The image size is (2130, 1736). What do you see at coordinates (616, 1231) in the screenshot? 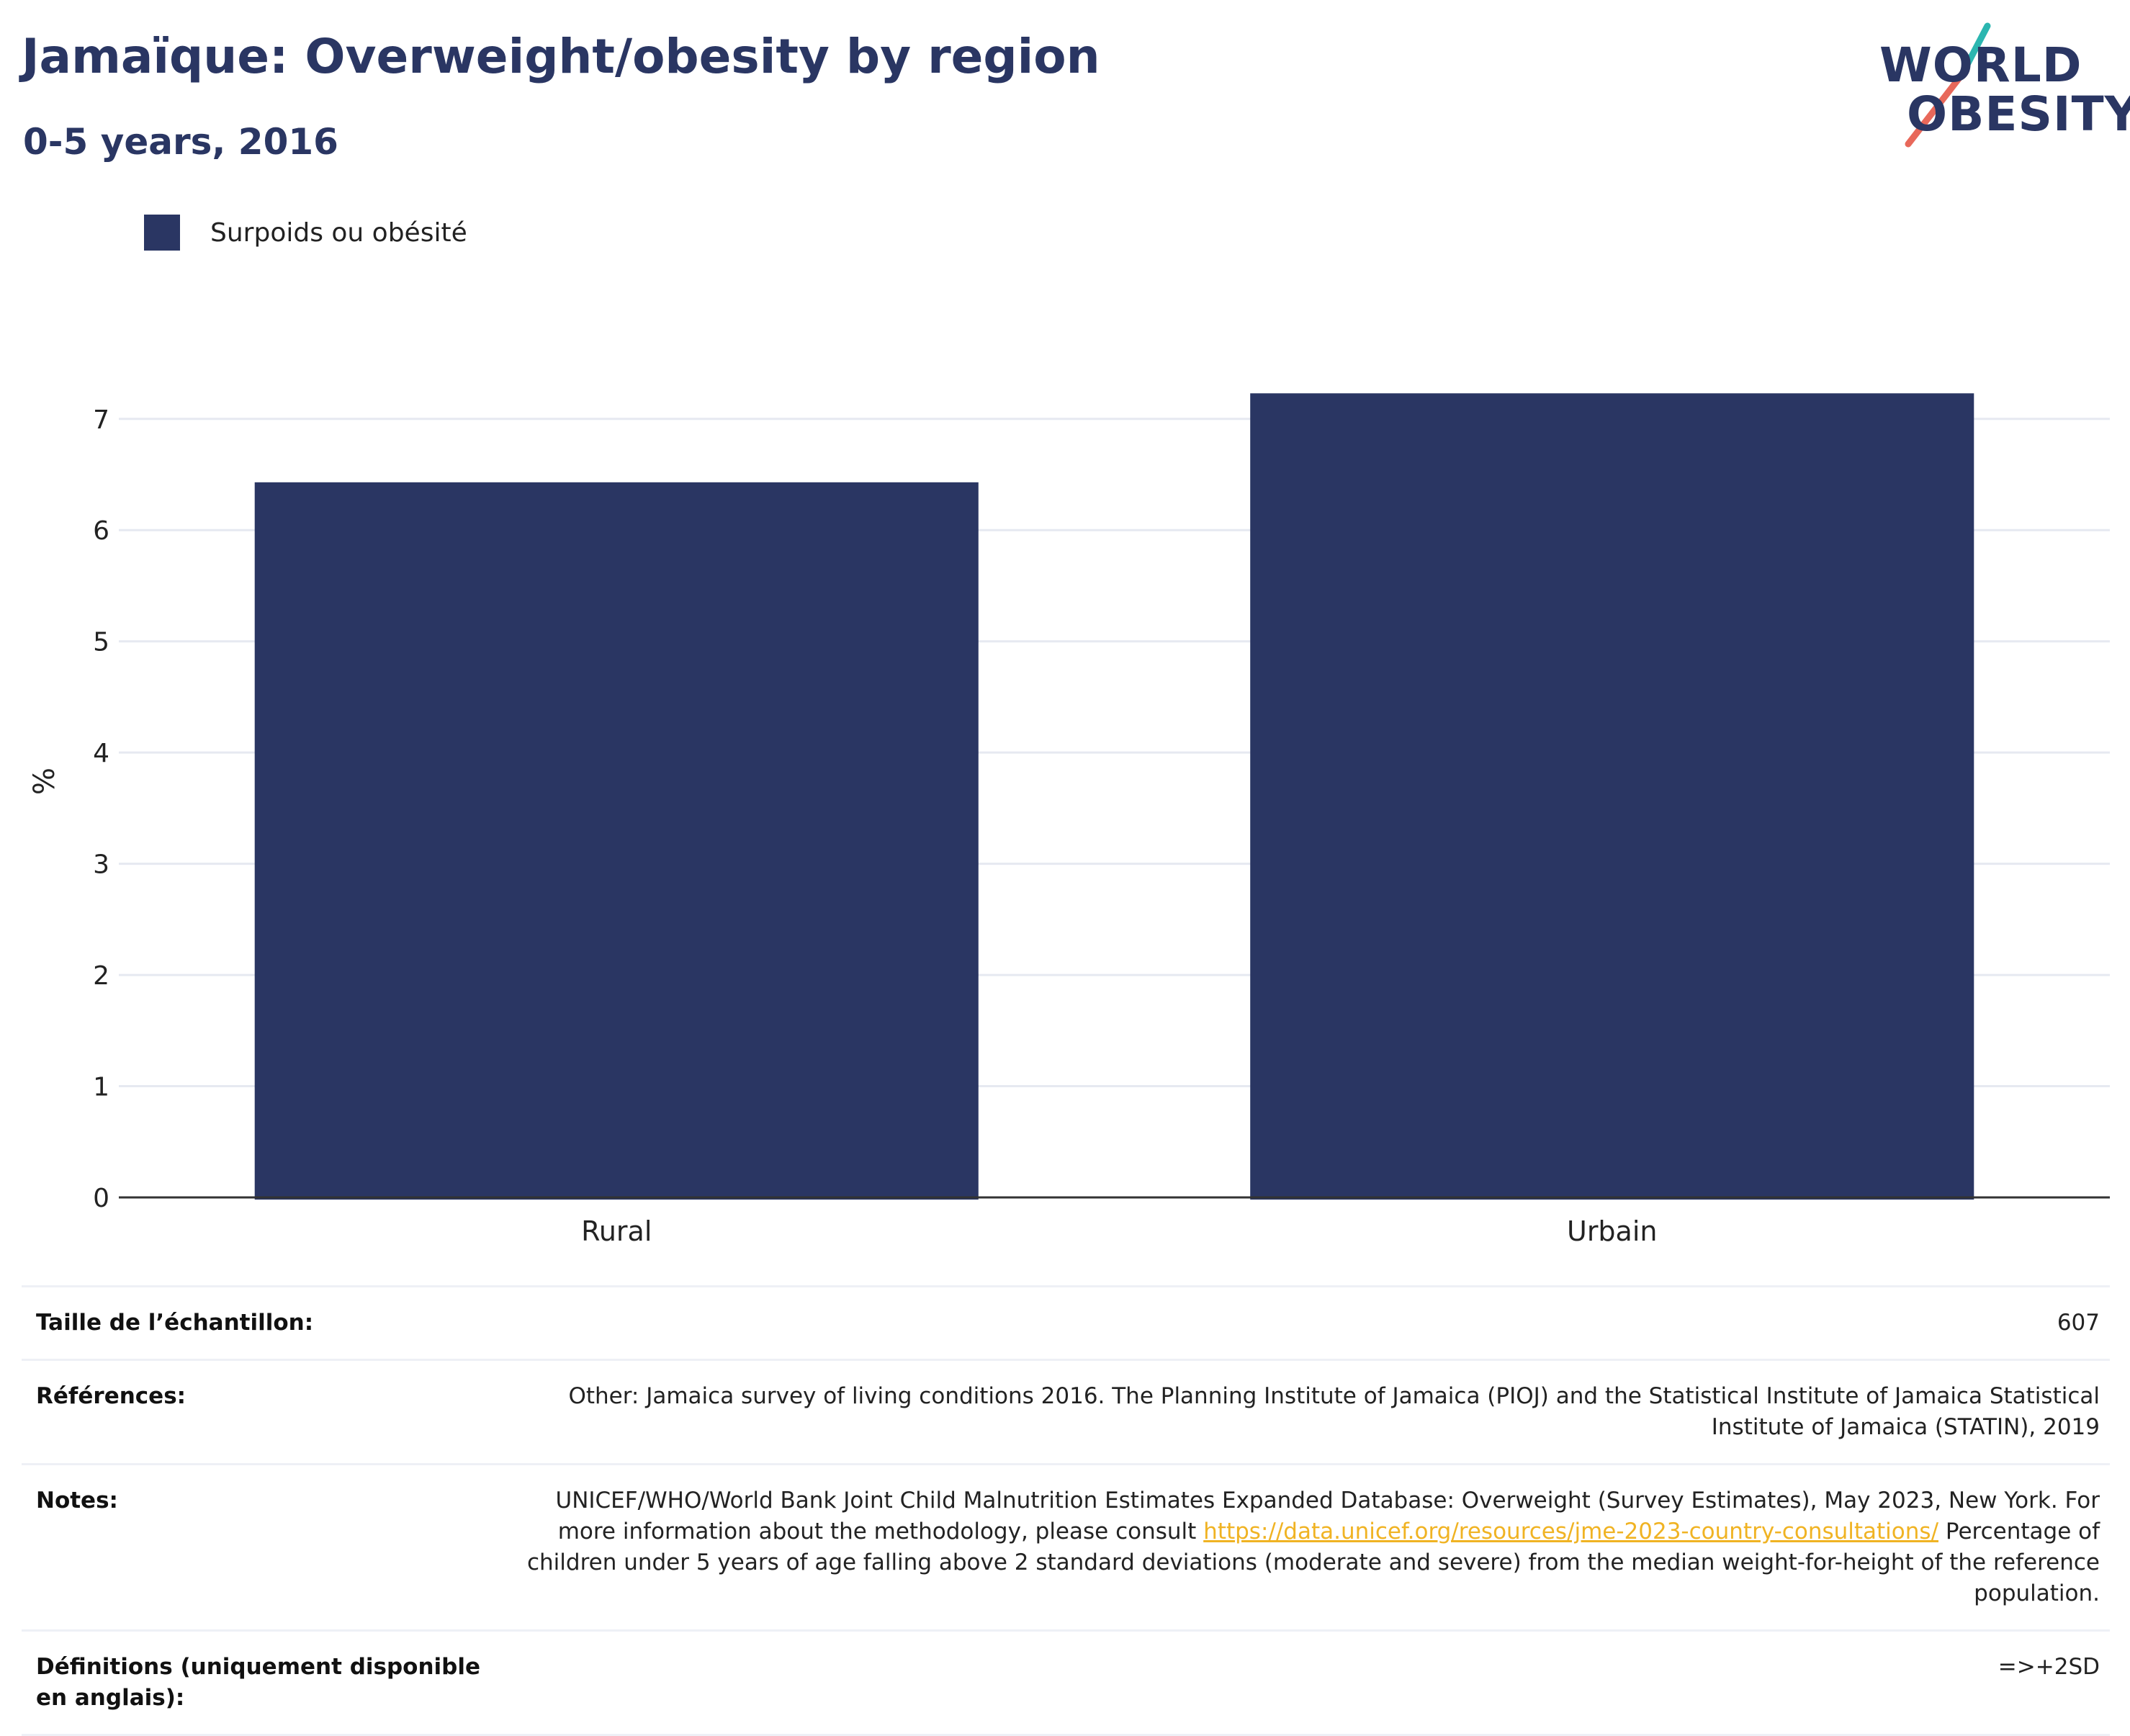
I see `x-tick-label: Rural` at bounding box center [616, 1231].